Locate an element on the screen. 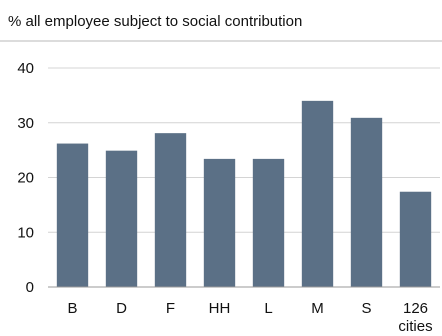 The width and height of the screenshot is (442, 336). y-tick-label: 20 is located at coordinates (25, 178).